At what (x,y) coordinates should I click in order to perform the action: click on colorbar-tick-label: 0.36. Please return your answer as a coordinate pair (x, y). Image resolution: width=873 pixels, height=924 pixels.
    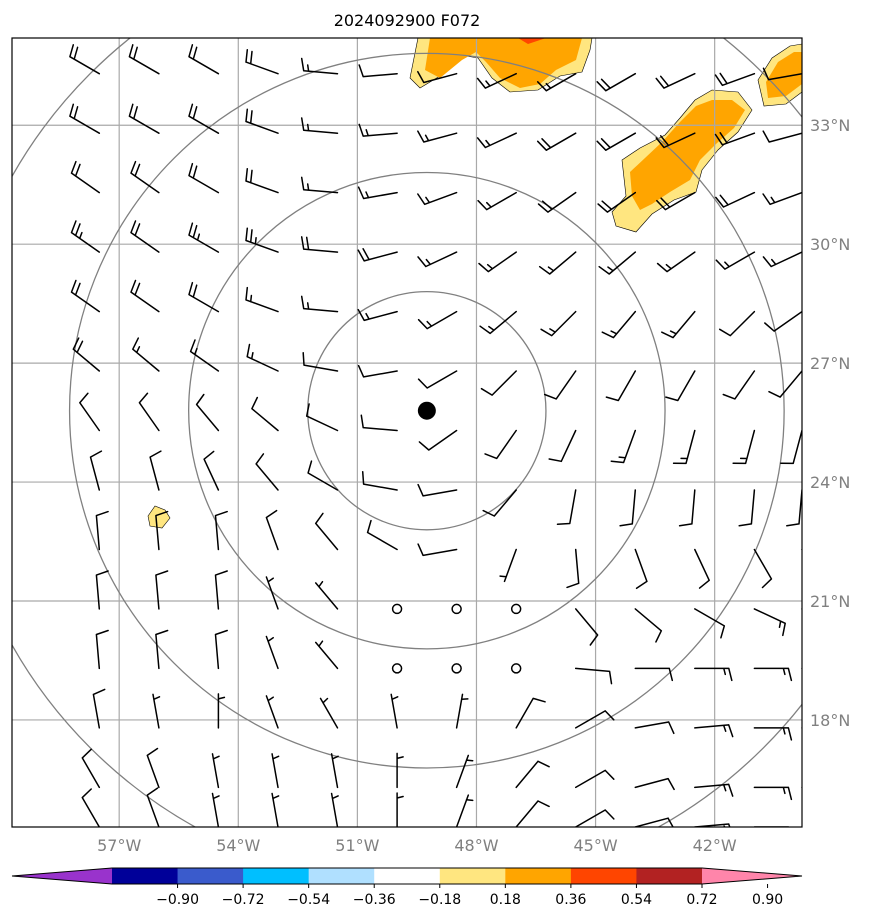
    Looking at the image, I should click on (570, 900).